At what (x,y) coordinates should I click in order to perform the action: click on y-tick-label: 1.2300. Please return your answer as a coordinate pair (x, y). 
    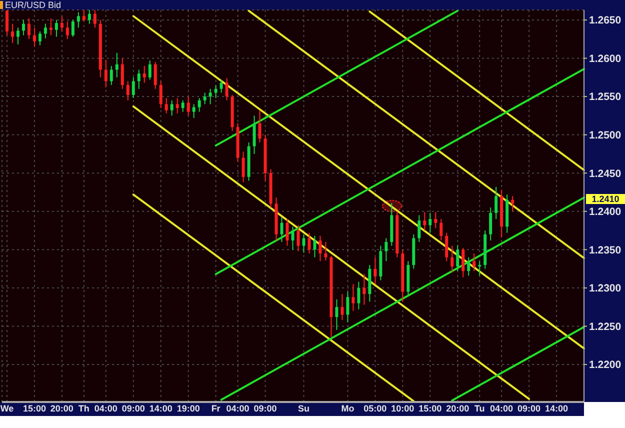
    Looking at the image, I should click on (605, 288).